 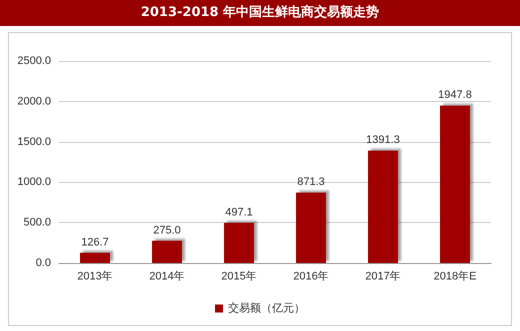 What do you see at coordinates (37, 222) in the screenshot?
I see `y-tick-label: 500.0` at bounding box center [37, 222].